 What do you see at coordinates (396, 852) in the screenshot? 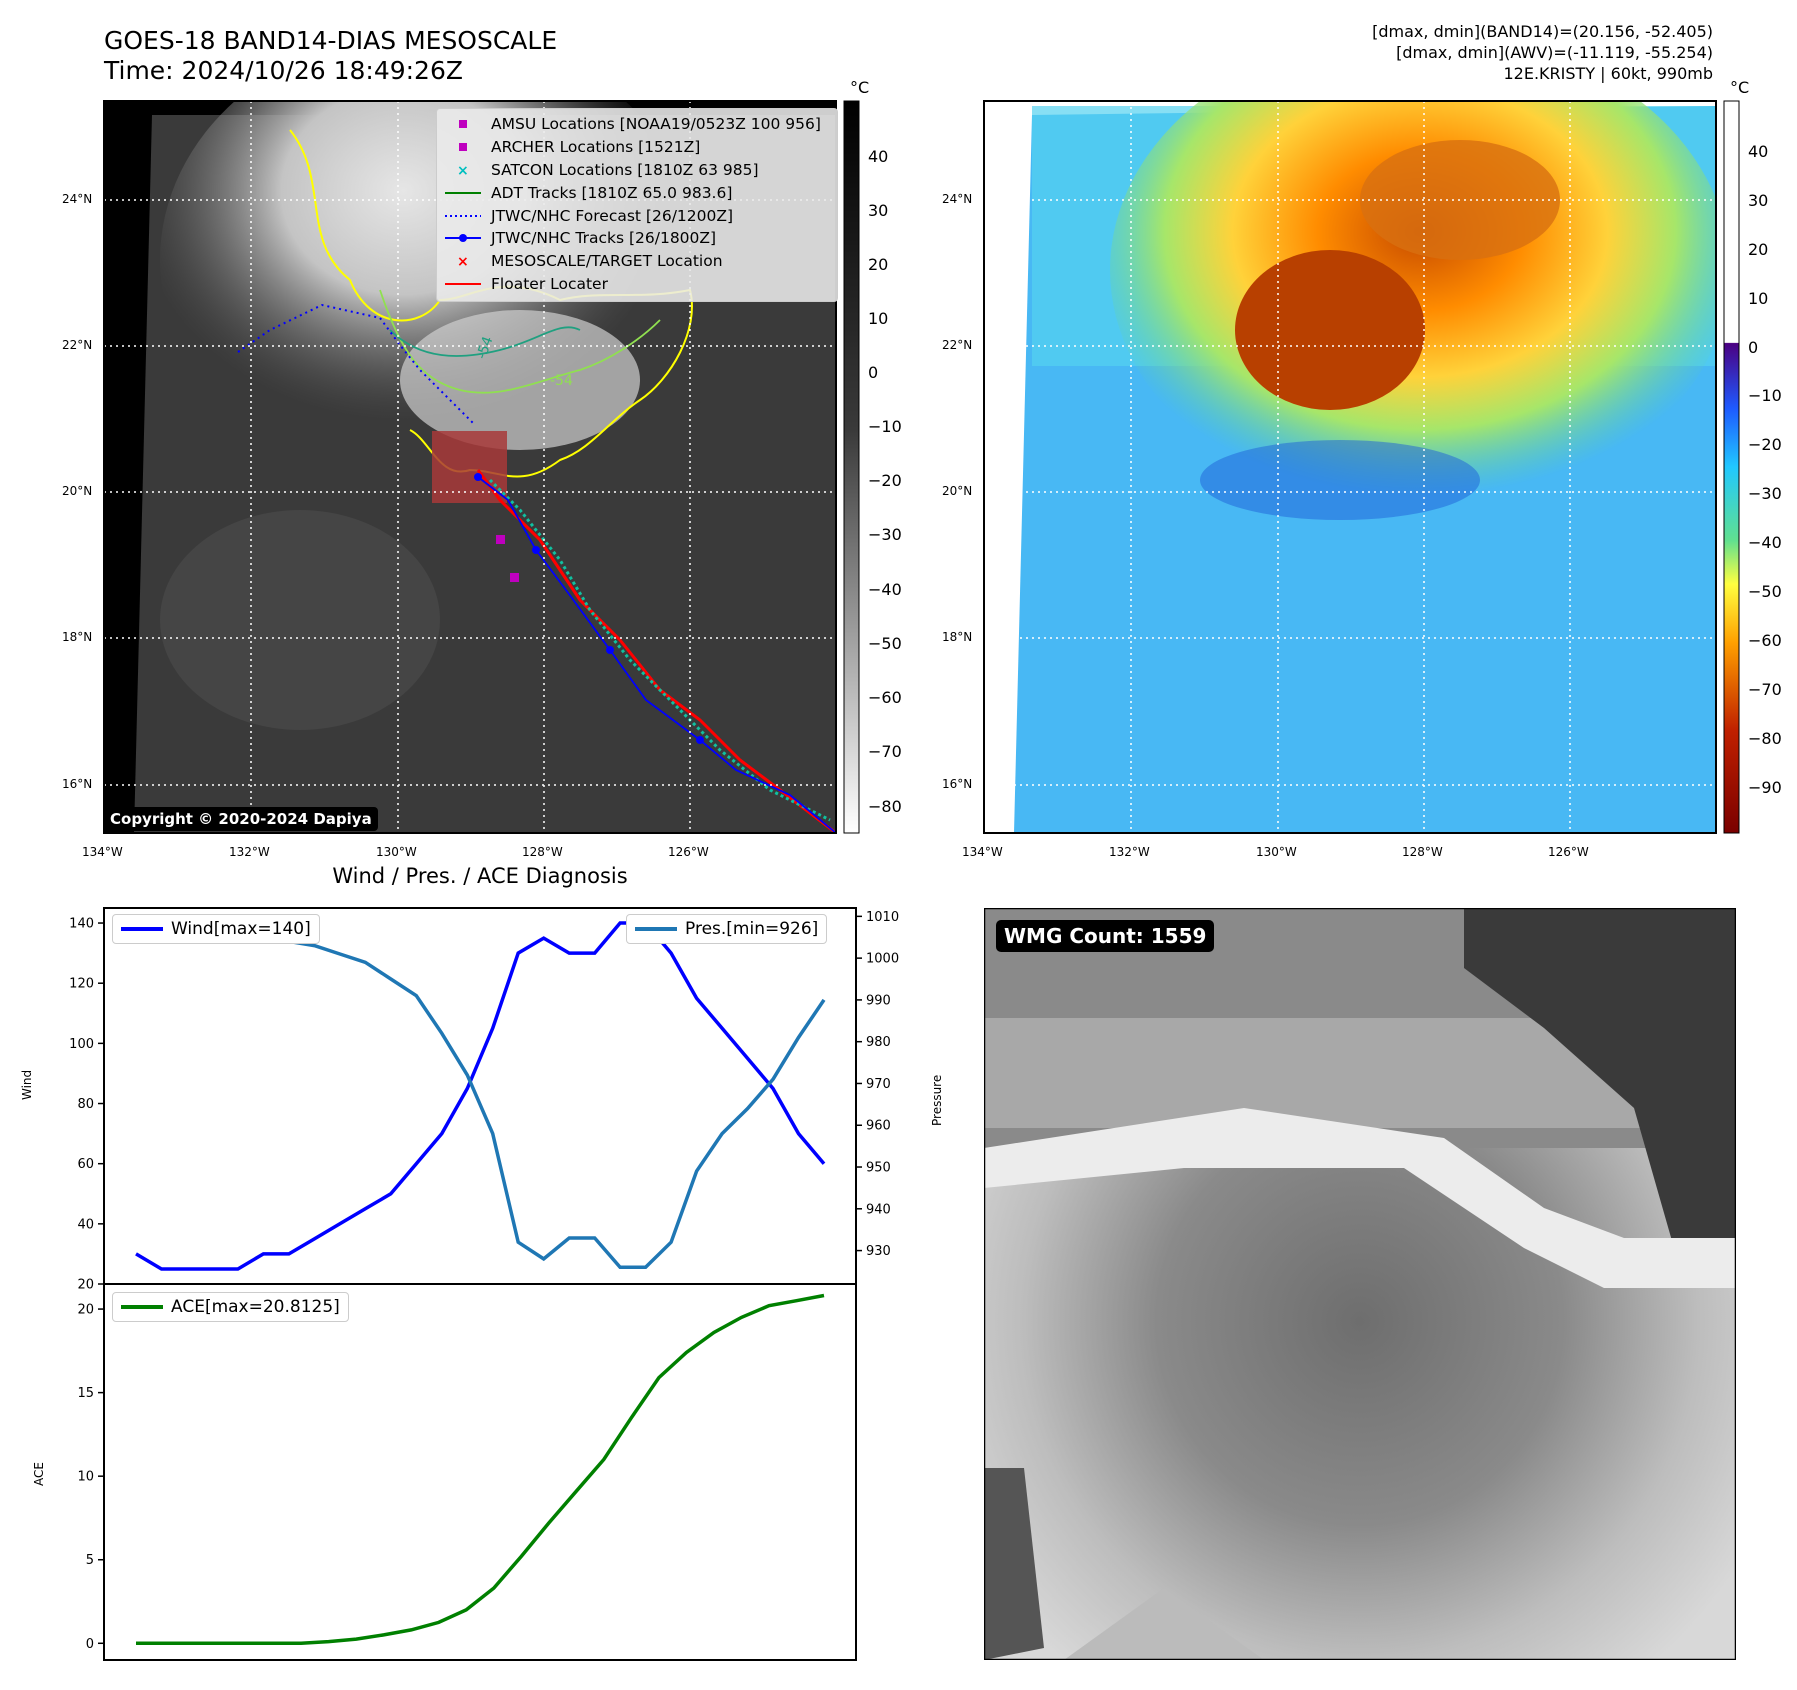
I see `lon-tick-130: 130°W` at bounding box center [396, 852].